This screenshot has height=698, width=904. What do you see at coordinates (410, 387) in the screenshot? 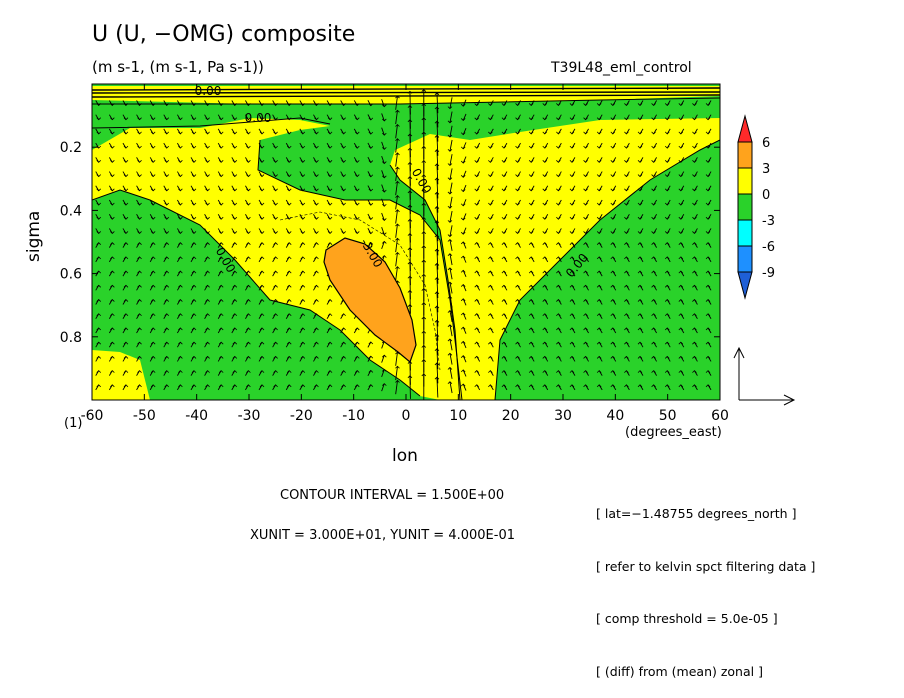
I see `wind-vector` at bounding box center [410, 387].